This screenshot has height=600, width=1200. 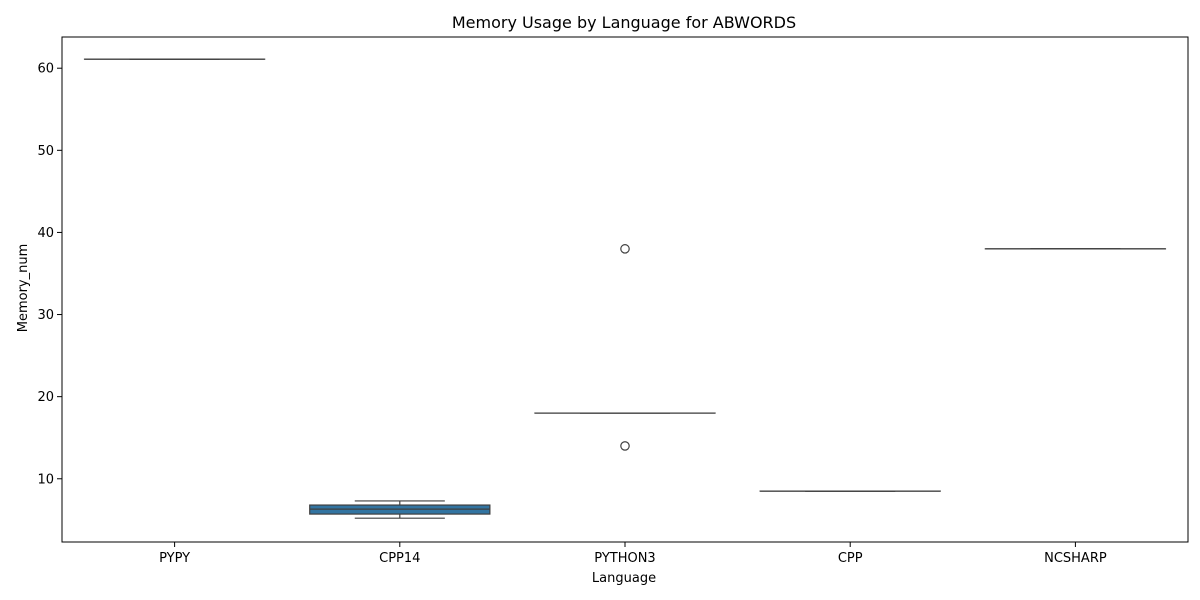 What do you see at coordinates (45, 233) in the screenshot?
I see `y-tick-label: 40` at bounding box center [45, 233].